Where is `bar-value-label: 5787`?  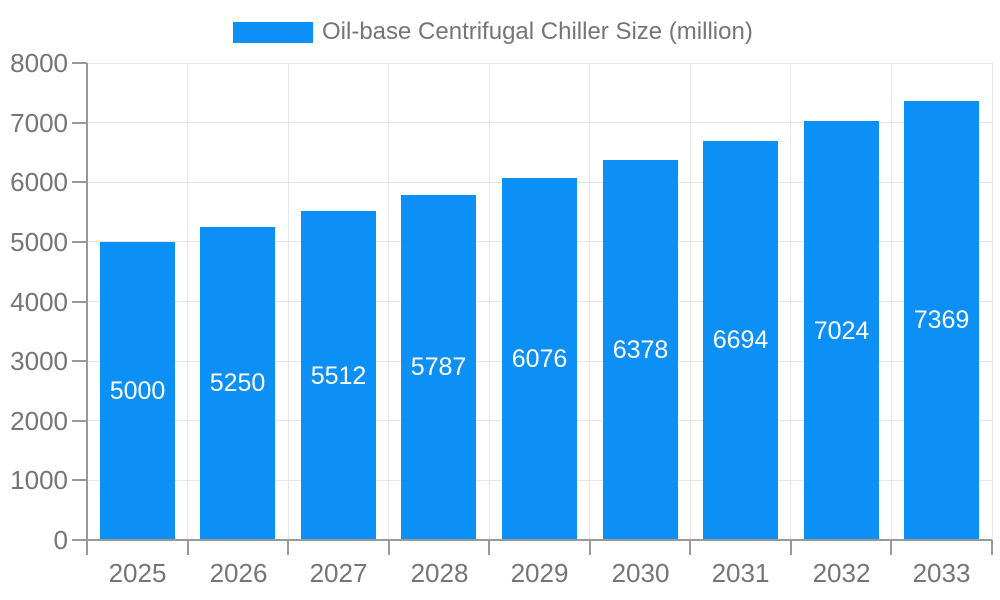
bar-value-label: 5787 is located at coordinates (438, 367).